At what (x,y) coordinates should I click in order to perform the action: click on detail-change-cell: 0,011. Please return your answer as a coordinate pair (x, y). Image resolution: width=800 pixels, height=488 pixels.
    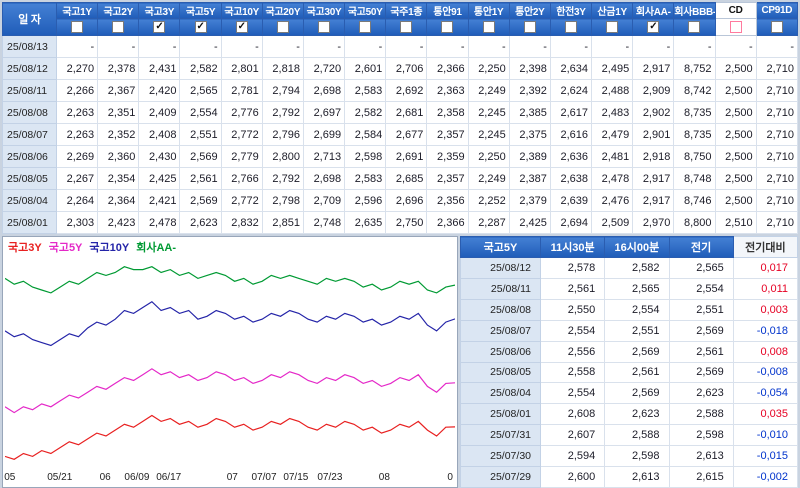
    Looking at the image, I should click on (765, 288).